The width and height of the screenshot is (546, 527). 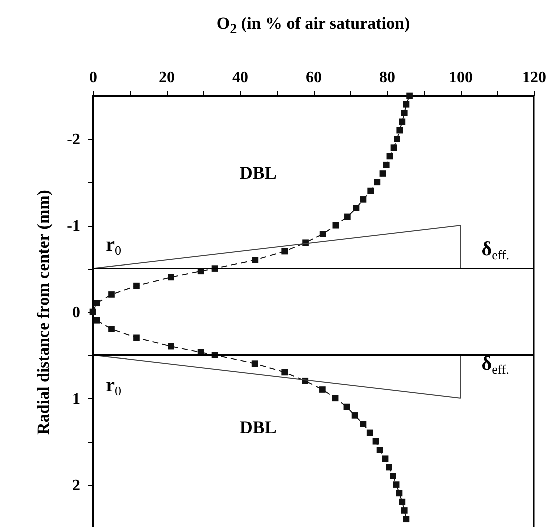 I want to click on y-tick-label: 0, so click(x=76, y=313).